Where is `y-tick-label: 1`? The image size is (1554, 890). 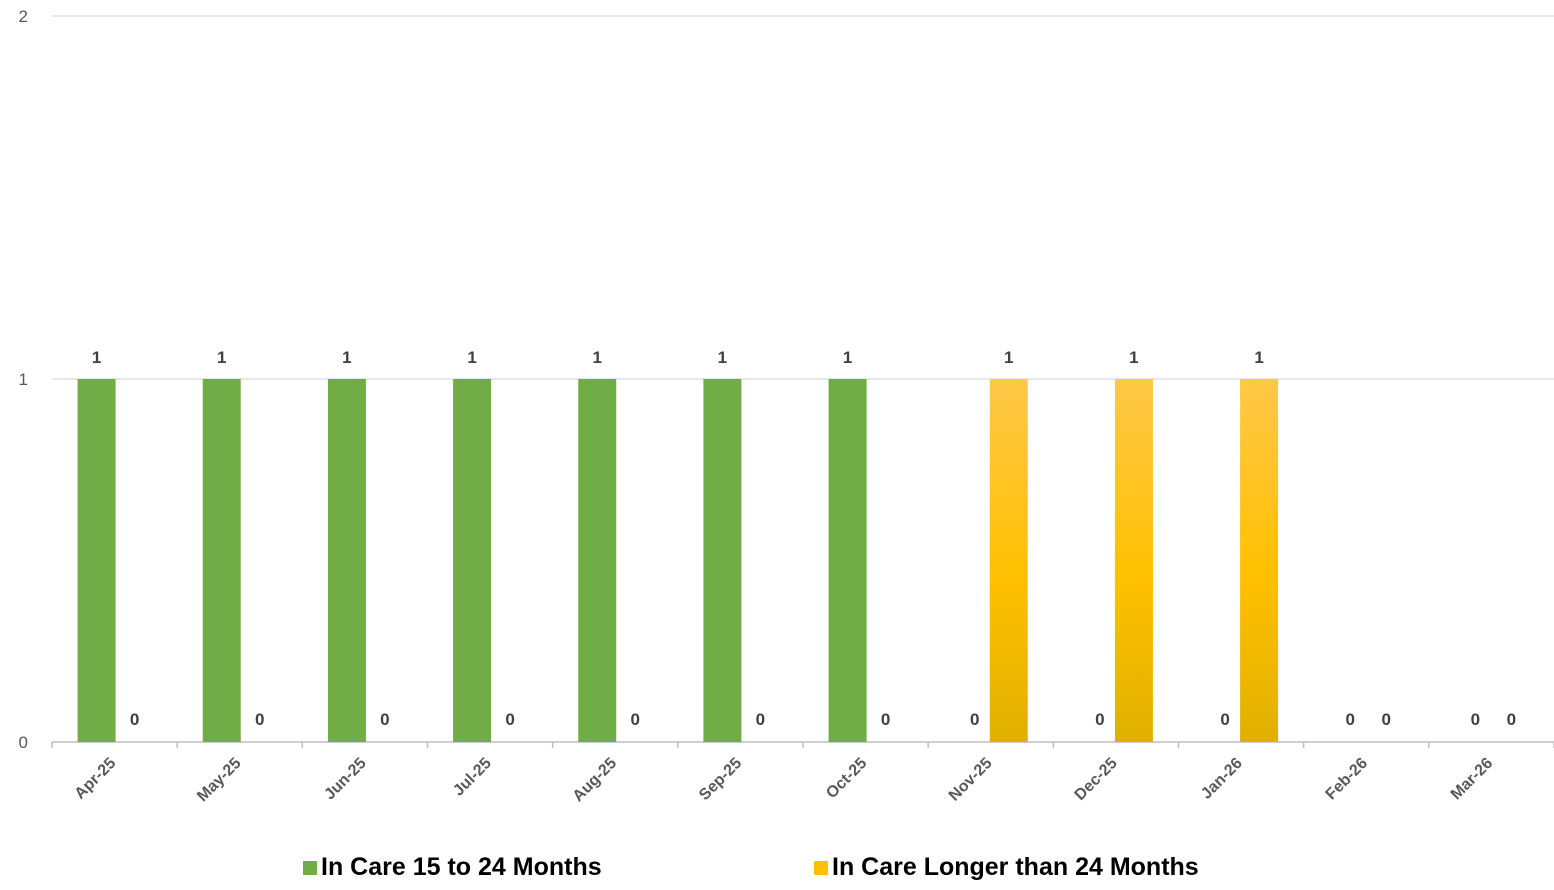
y-tick-label: 1 is located at coordinates (23, 379).